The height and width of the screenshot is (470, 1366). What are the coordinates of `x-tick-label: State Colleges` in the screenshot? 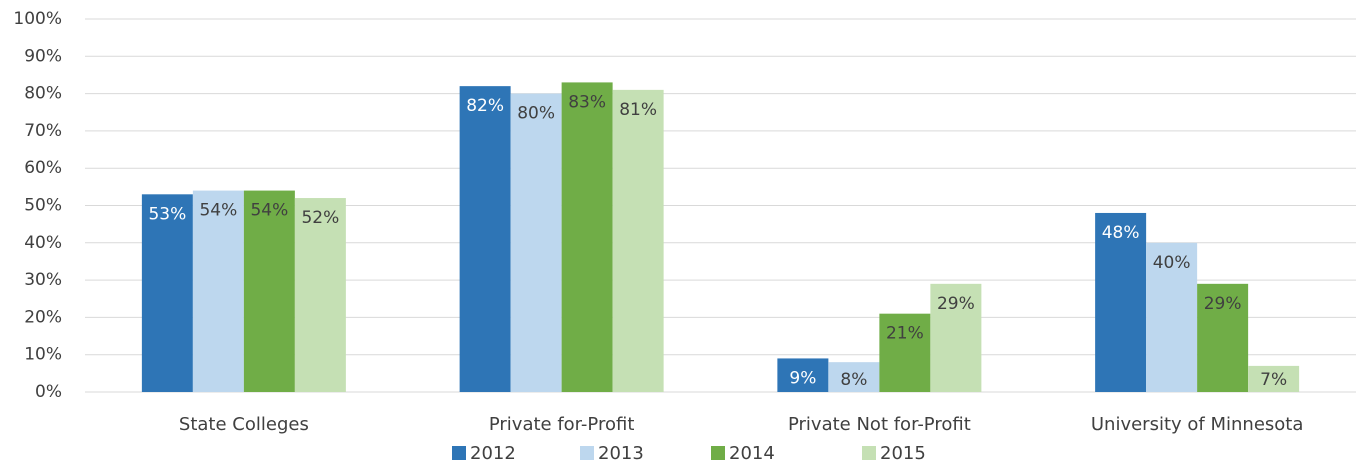 It's located at (244, 424).